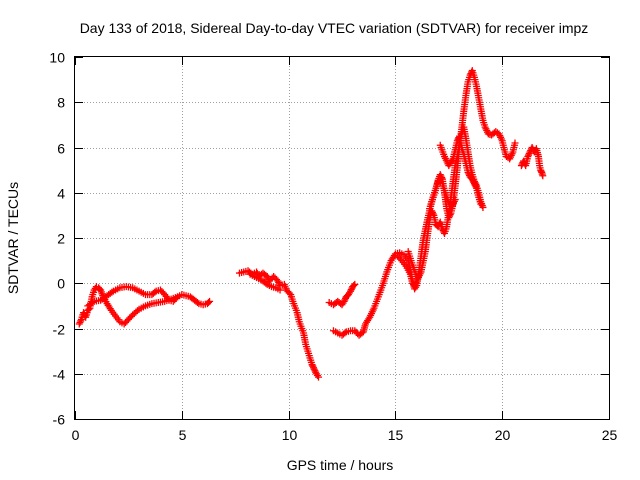 The image size is (640, 480). What do you see at coordinates (59, 375) in the screenshot?
I see `y-tick-label: -4` at bounding box center [59, 375].